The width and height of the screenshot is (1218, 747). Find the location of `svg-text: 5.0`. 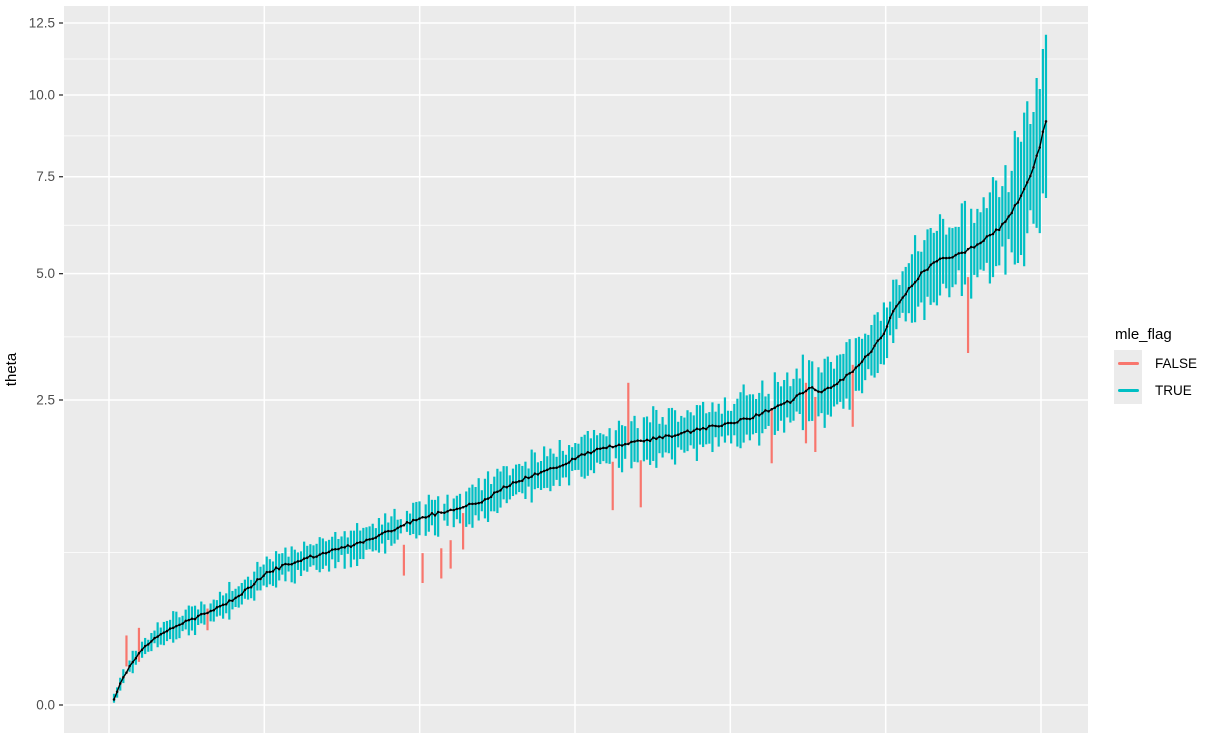

svg-text: 5.0 is located at coordinates (45, 273).